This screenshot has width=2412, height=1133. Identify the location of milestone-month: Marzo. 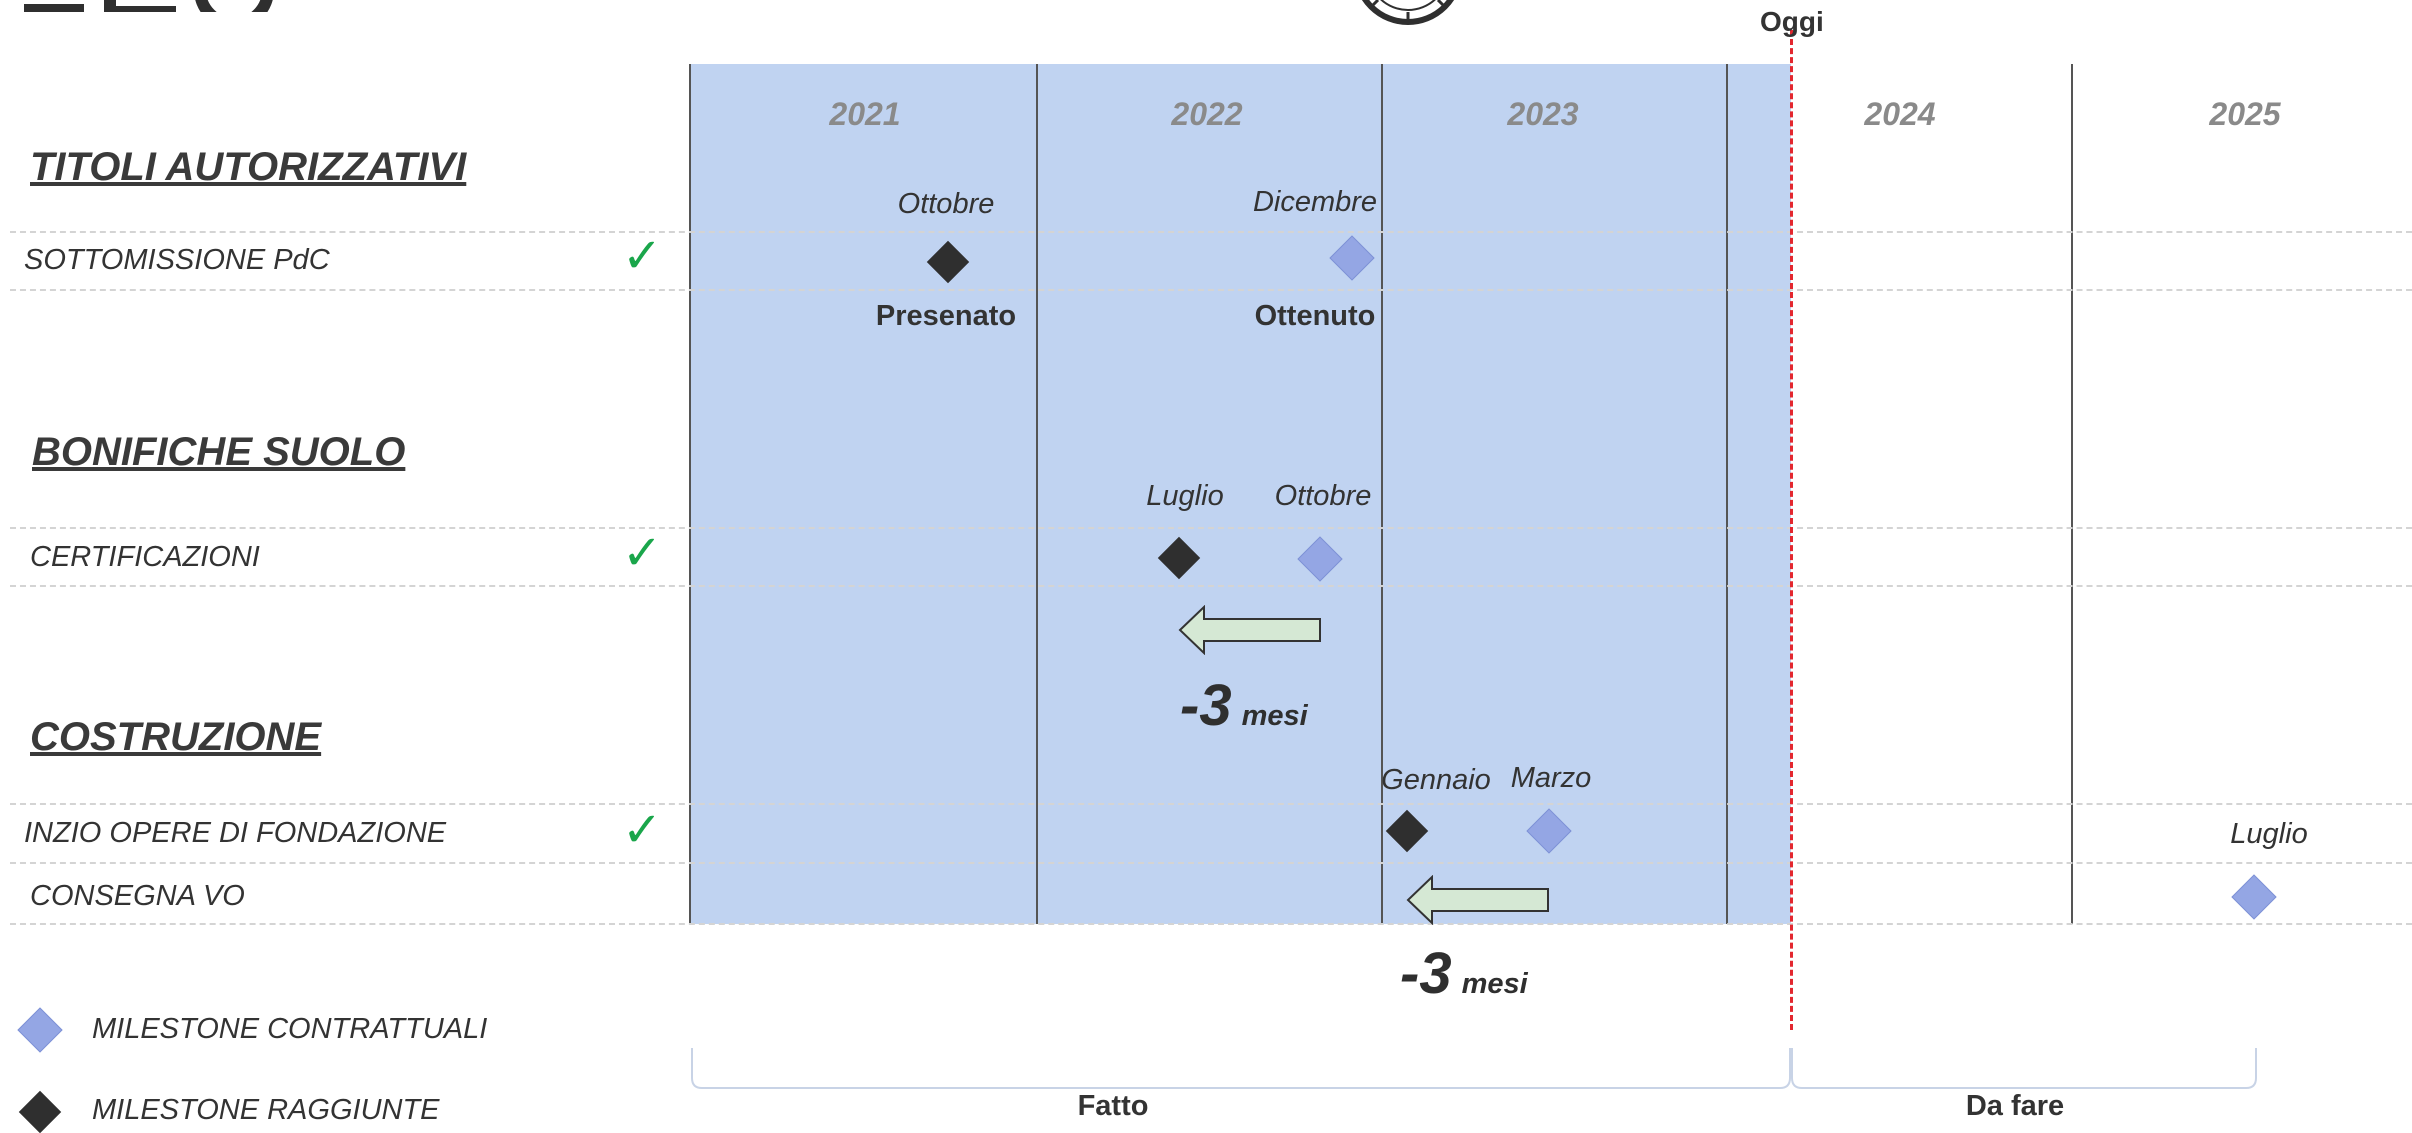
(1551, 778).